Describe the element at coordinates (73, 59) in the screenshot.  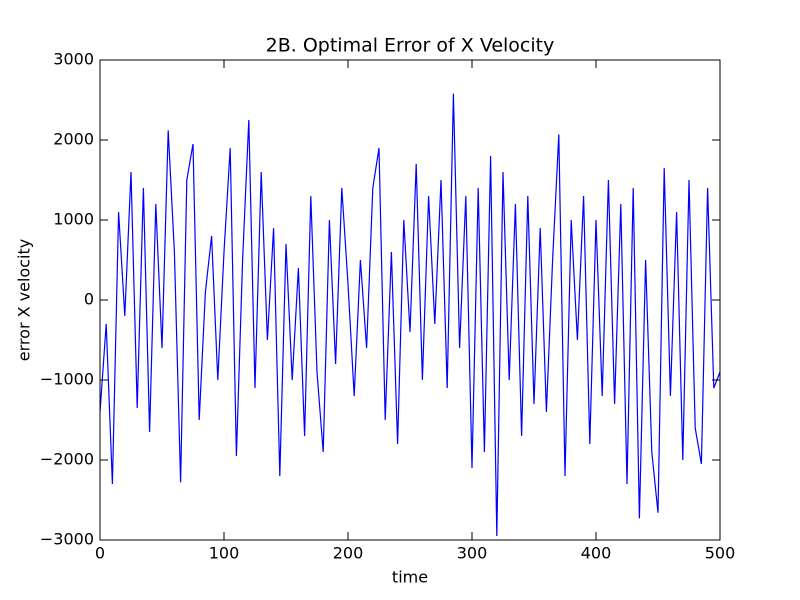
I see `y-tick-label: 3000` at that location.